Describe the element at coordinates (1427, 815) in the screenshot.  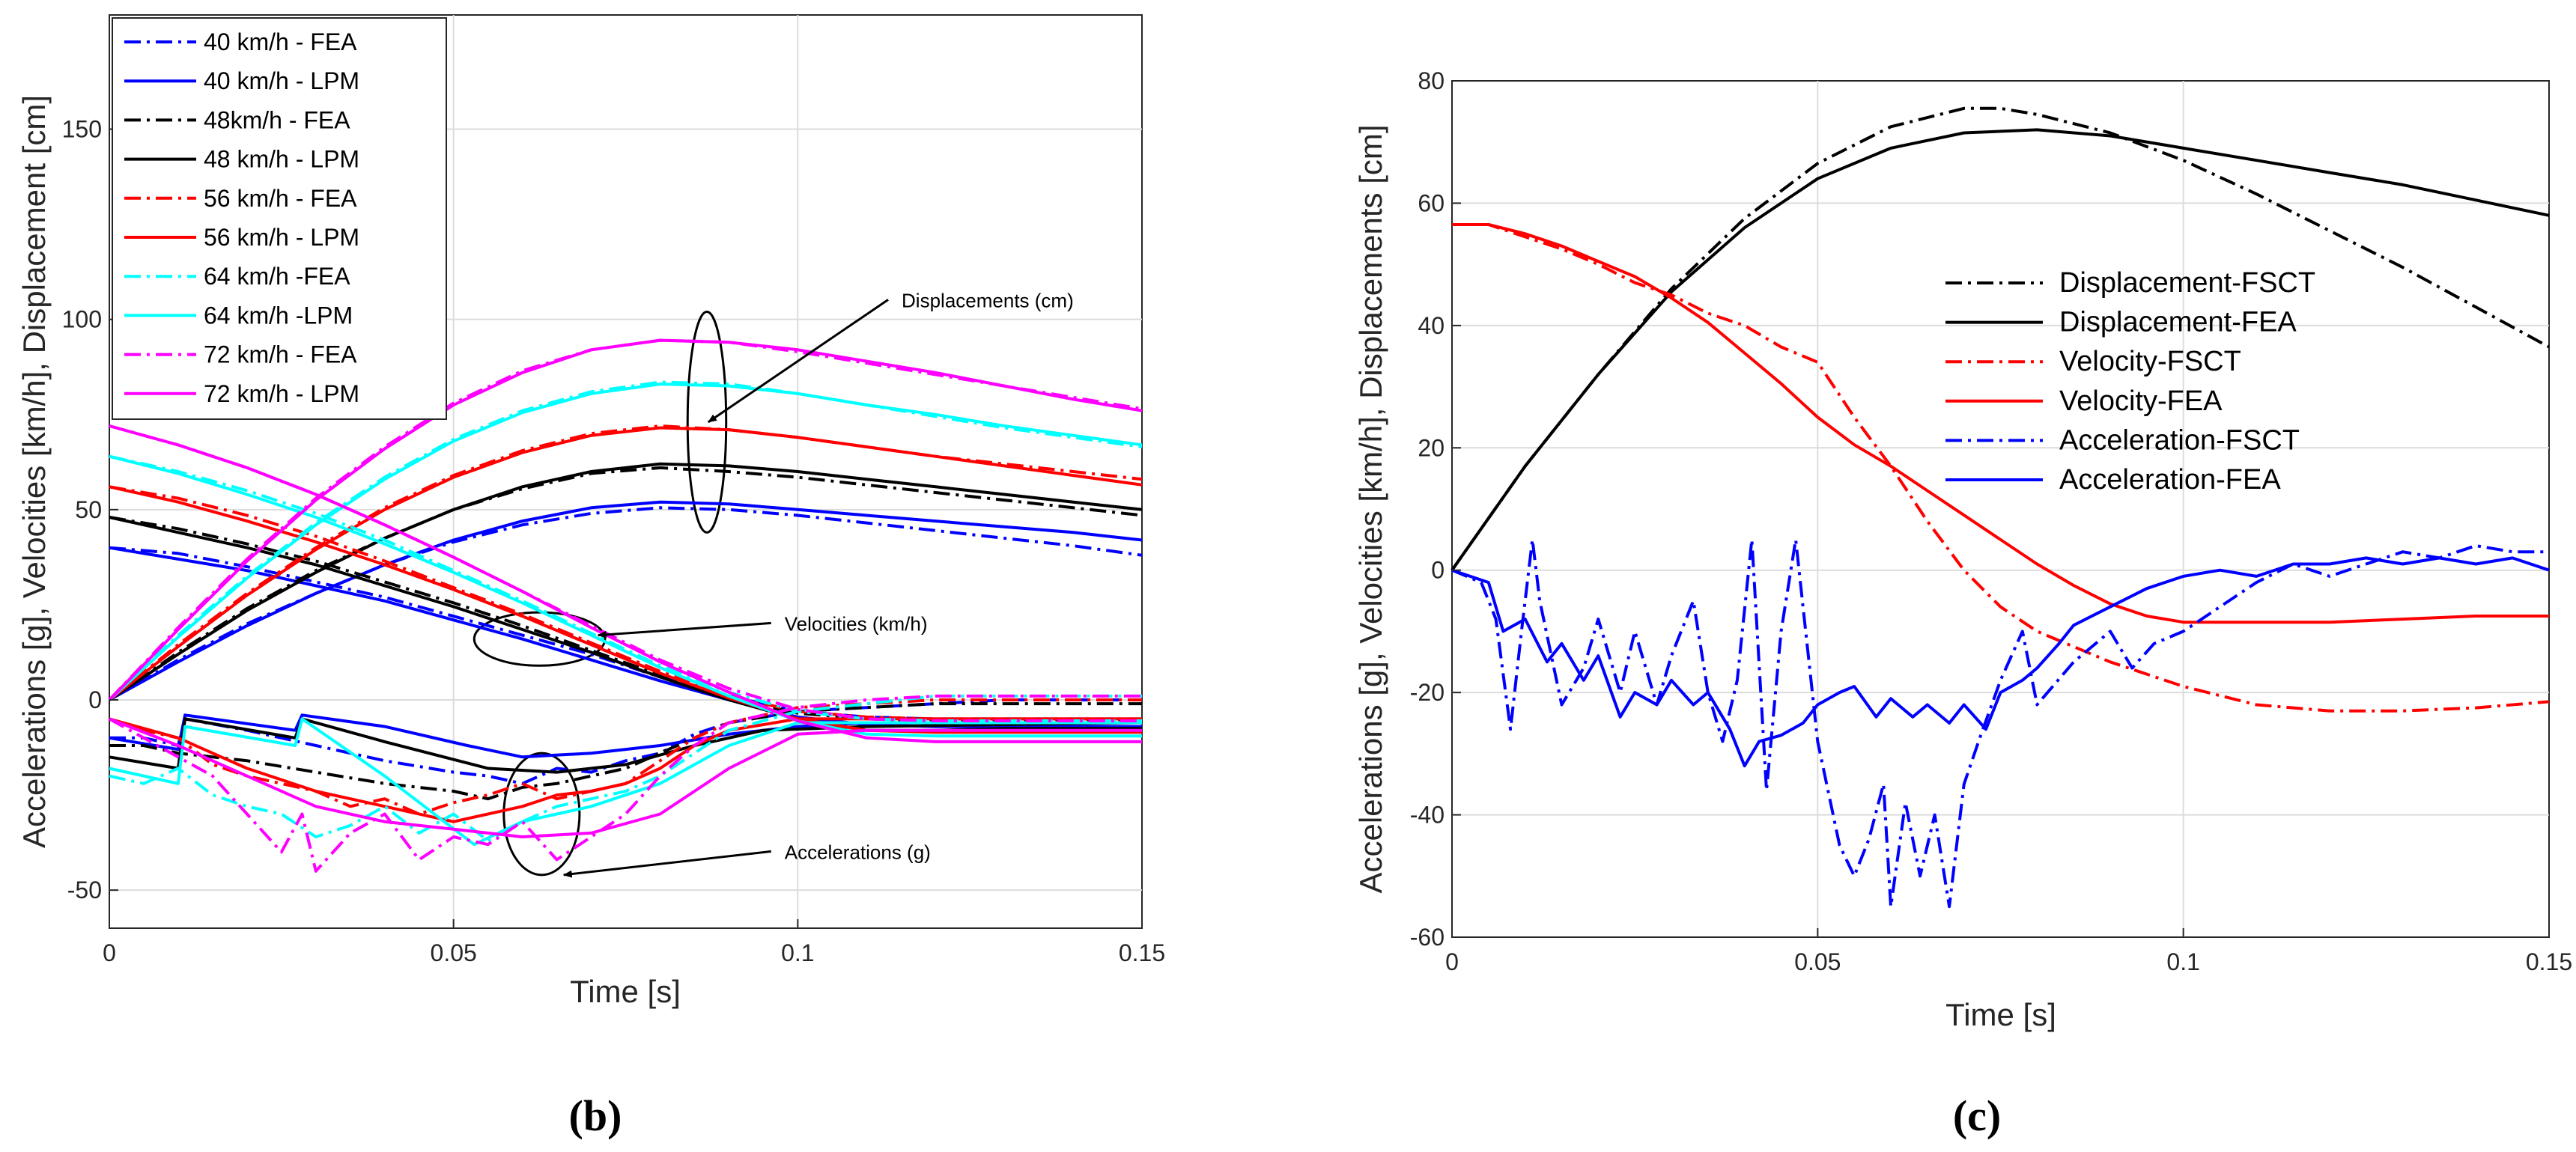
I see `chart-c-ytick-label: -40` at that location.